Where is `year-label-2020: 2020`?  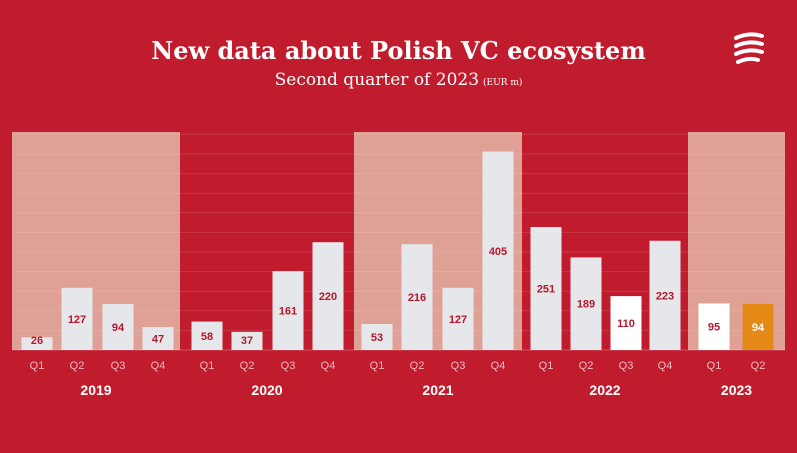 year-label-2020: 2020 is located at coordinates (266, 390).